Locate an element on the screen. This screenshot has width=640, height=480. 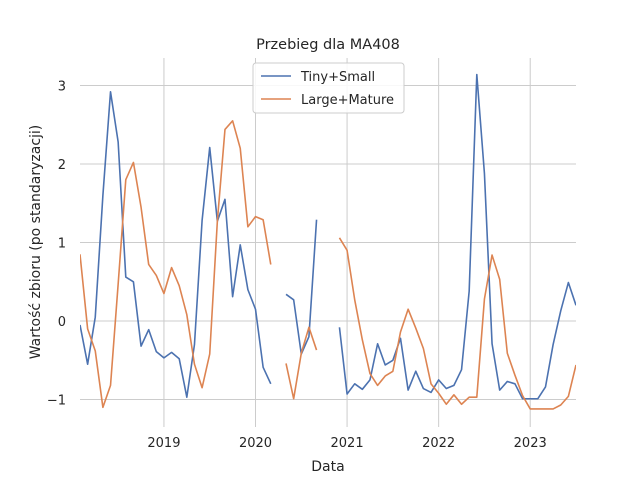
x-tick-label: 2019 is located at coordinates (163, 443).